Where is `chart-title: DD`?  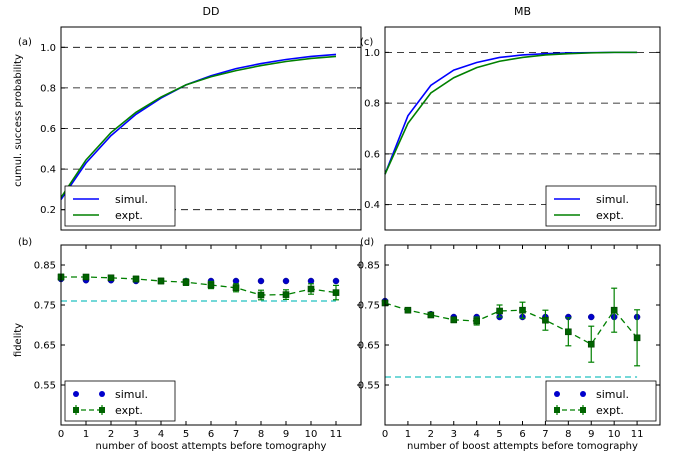 chart-title: DD is located at coordinates (211, 11).